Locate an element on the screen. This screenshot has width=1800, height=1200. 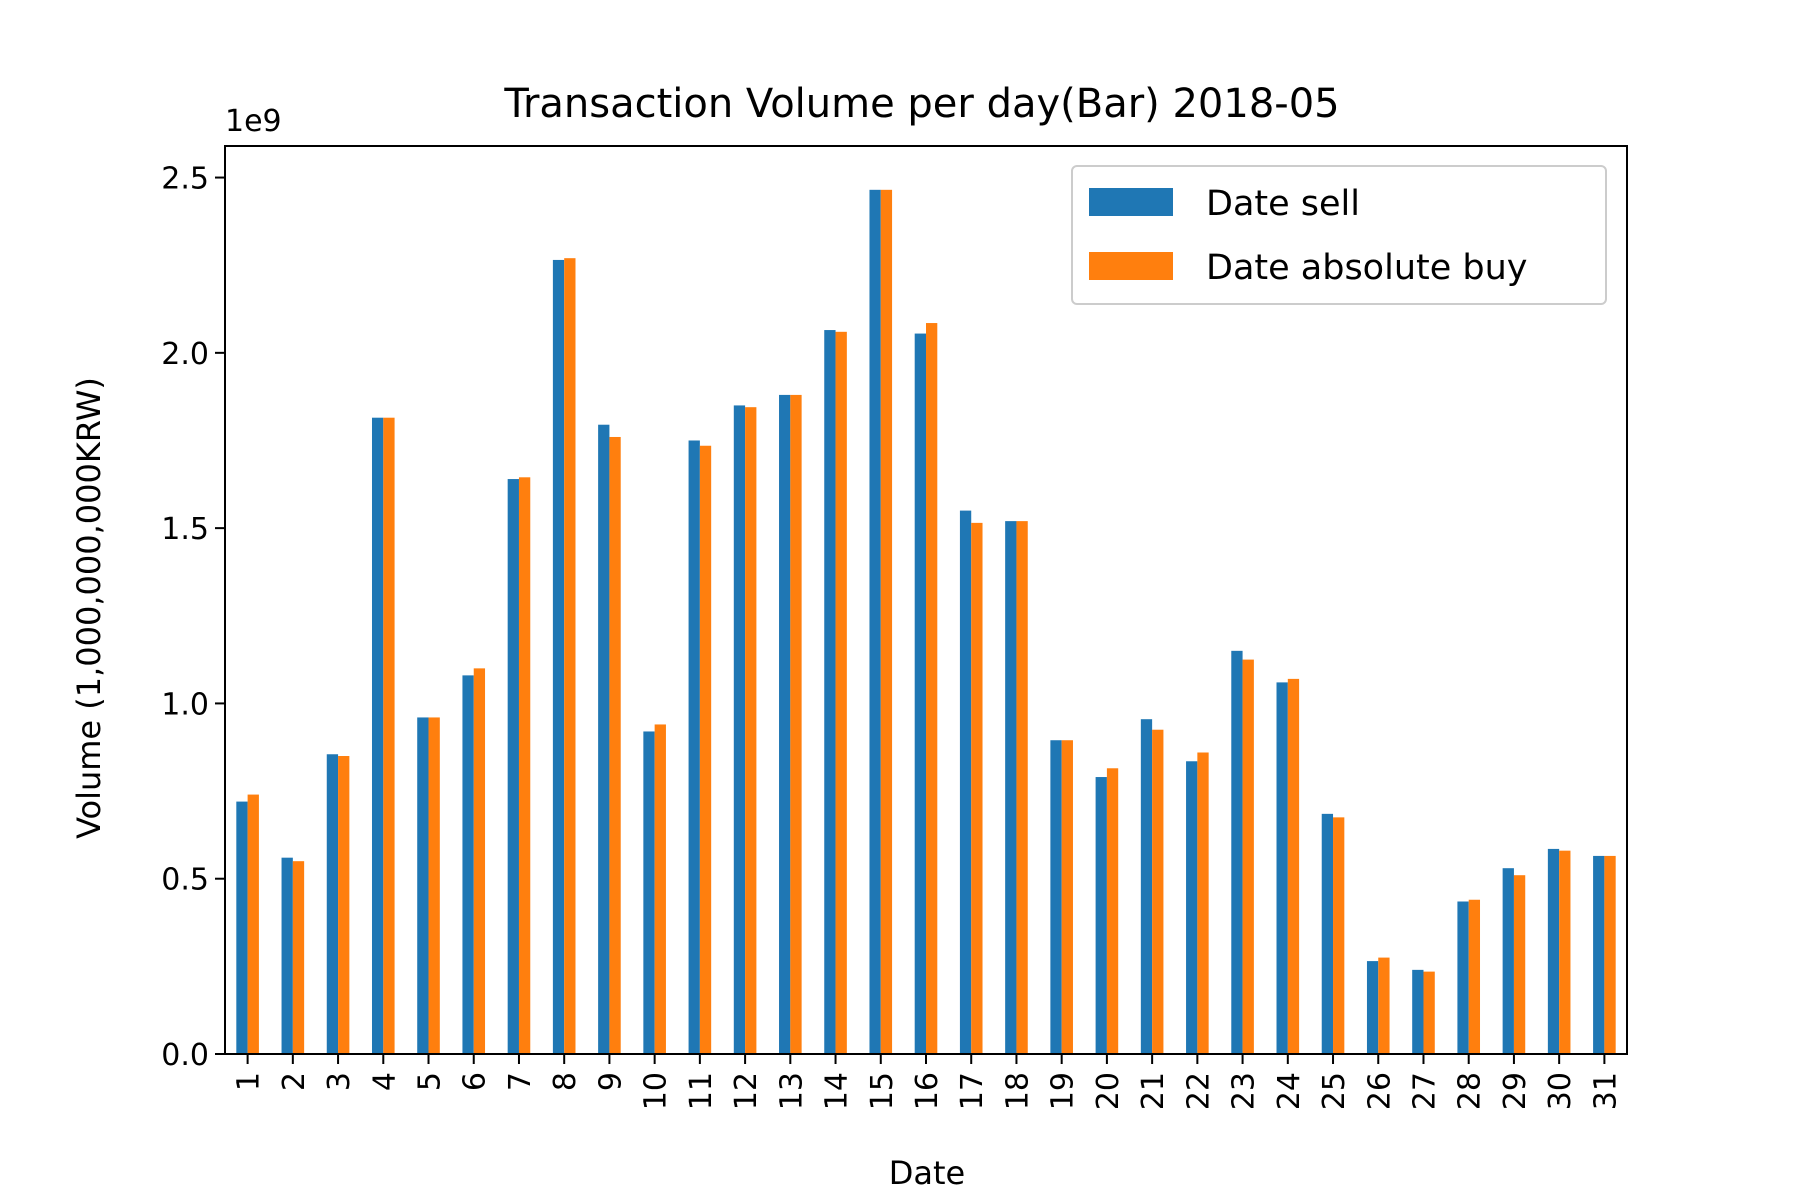
x-tick-label: 26 is located at coordinates (1379, 1091).